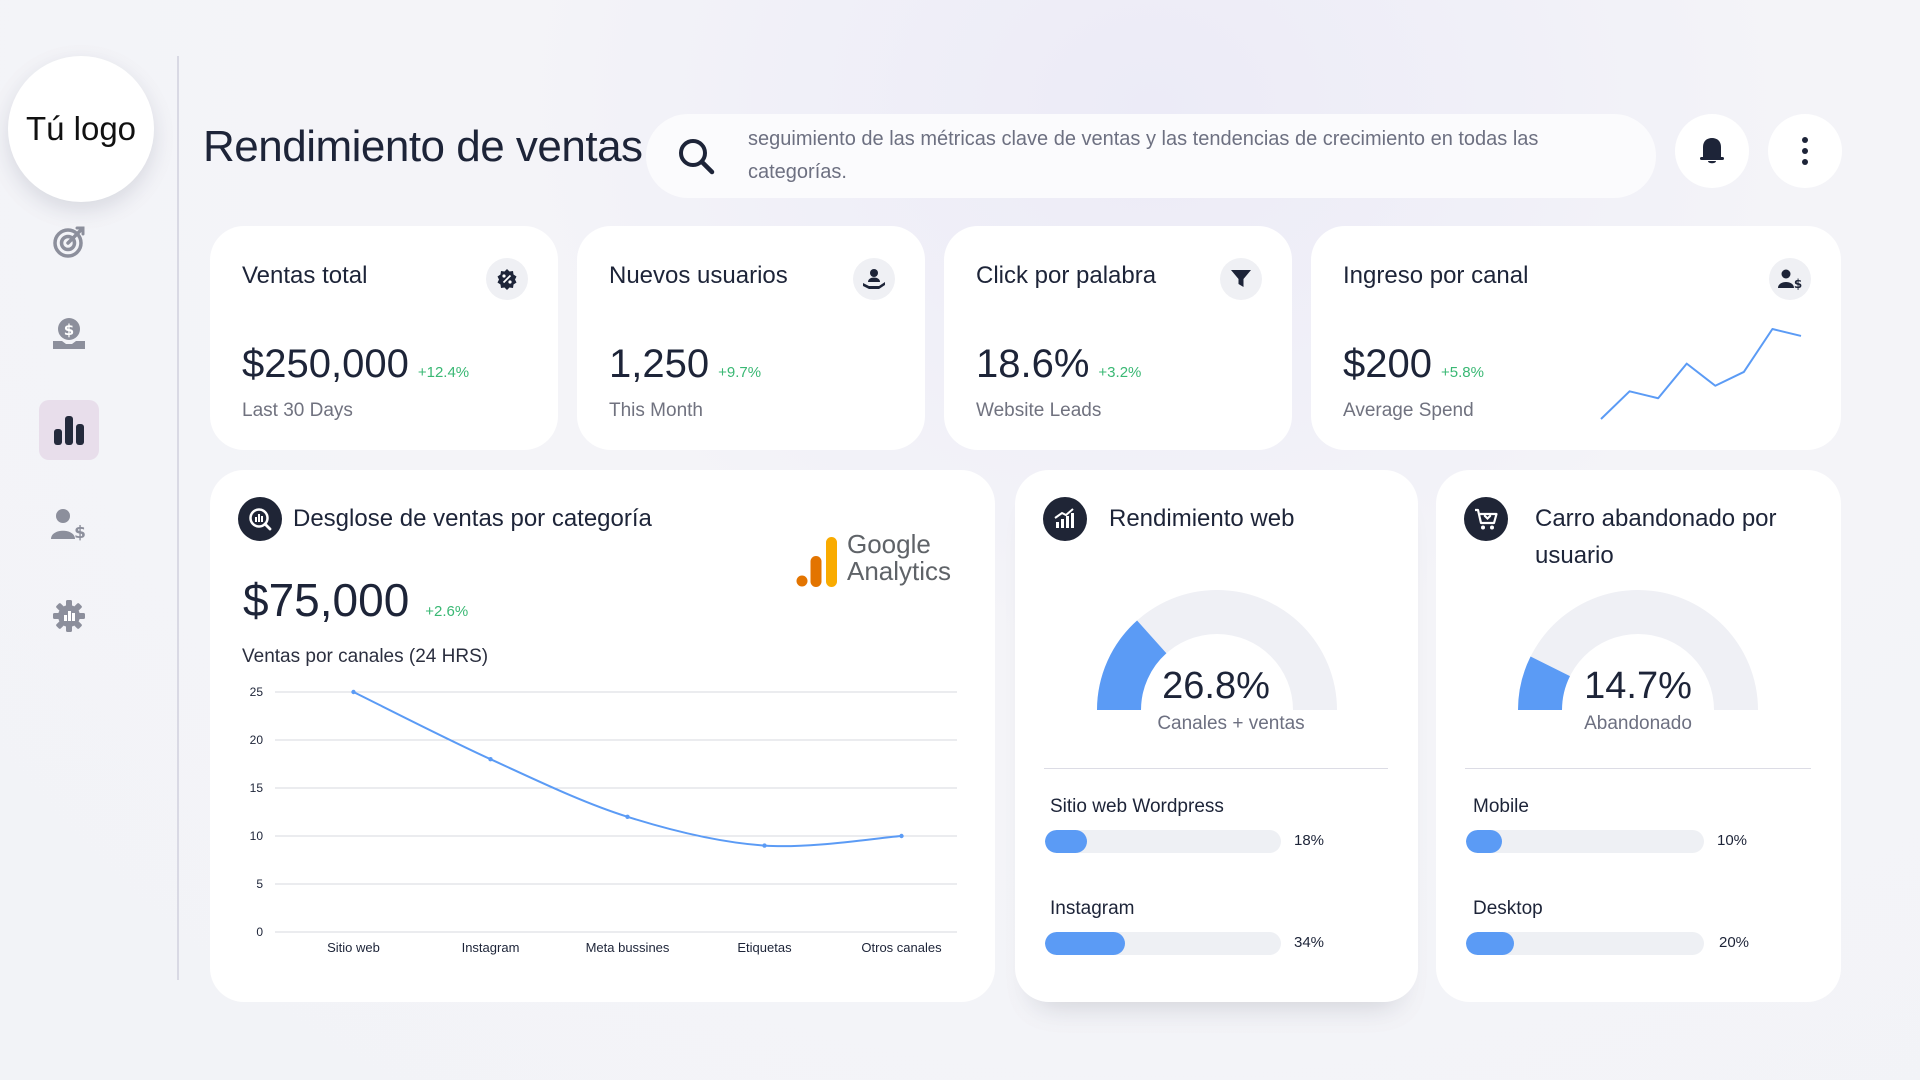  I want to click on kpi-subtitle: Website Leads, so click(1039, 410).